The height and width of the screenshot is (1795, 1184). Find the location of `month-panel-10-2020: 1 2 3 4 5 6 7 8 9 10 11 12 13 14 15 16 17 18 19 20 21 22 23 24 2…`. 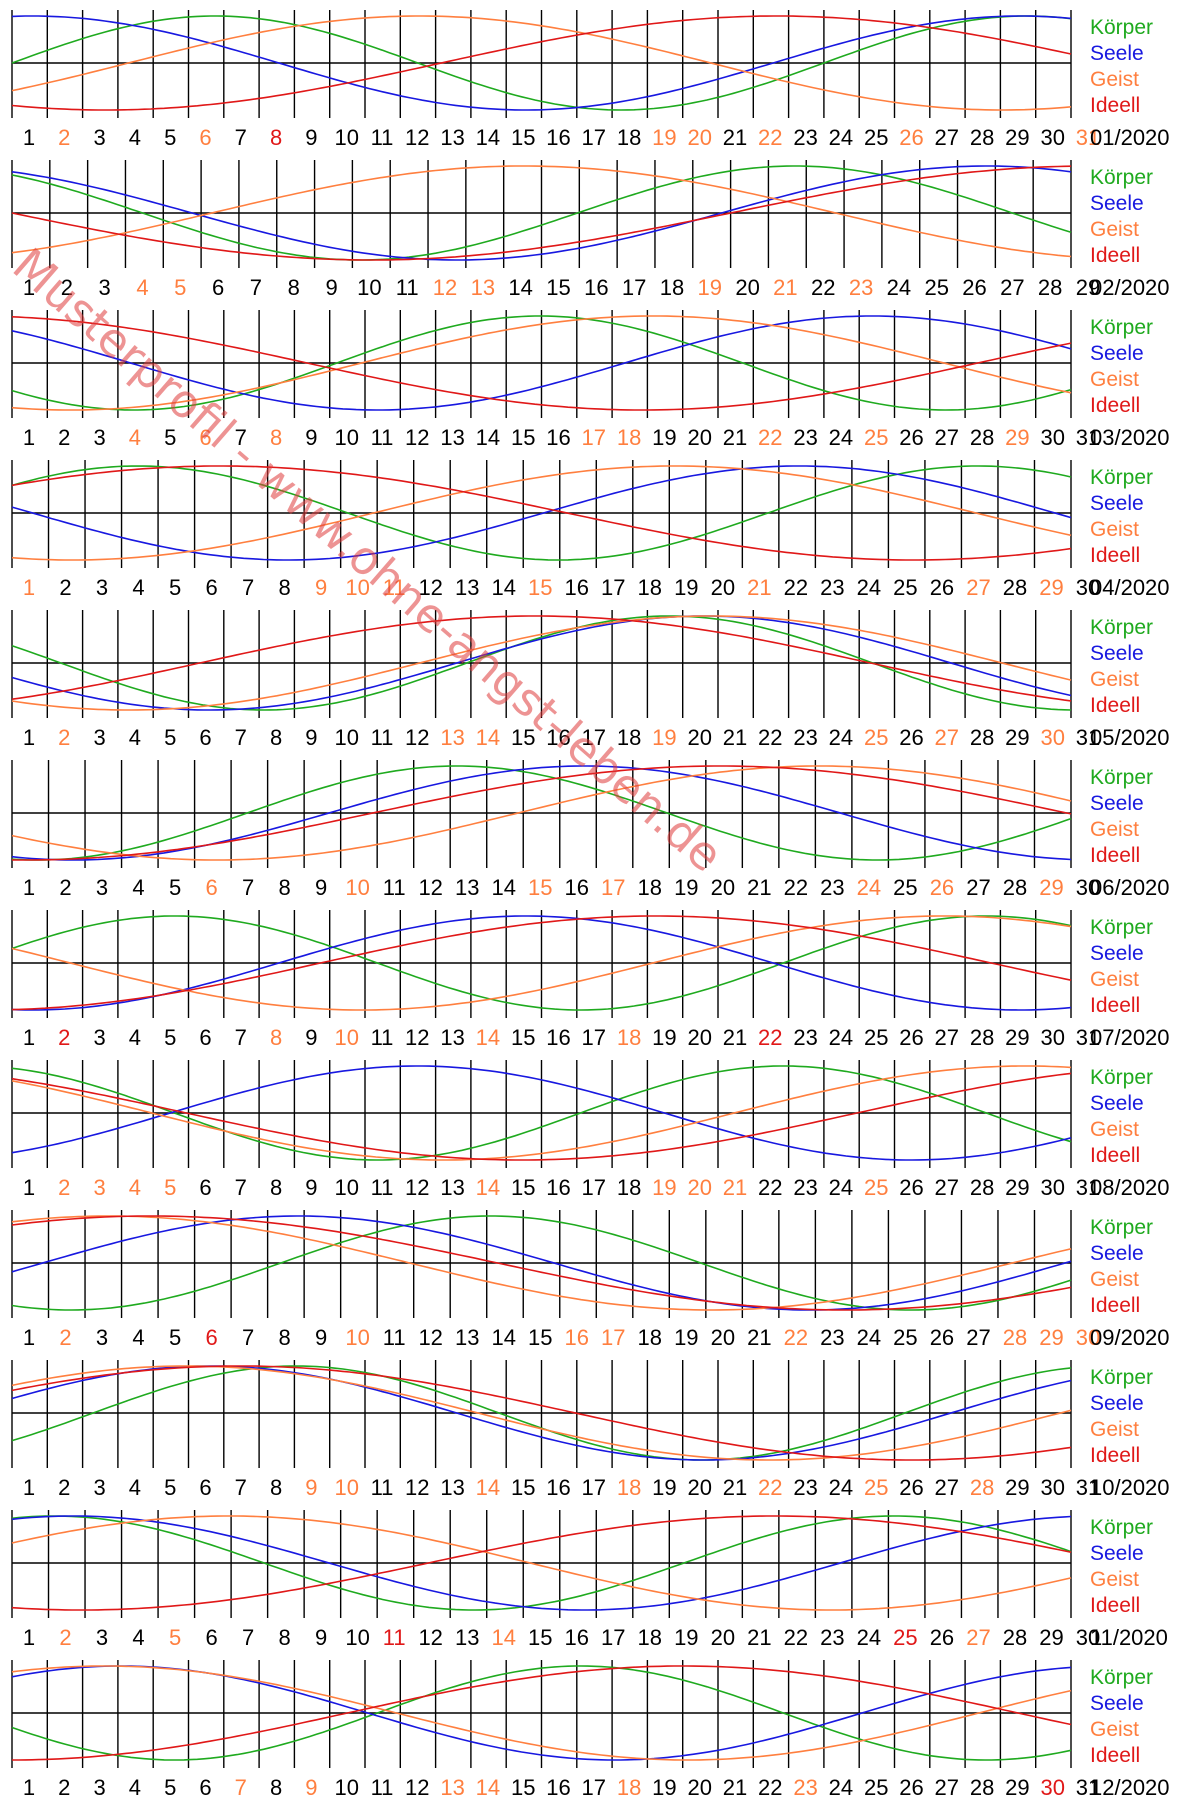

month-panel-10-2020: 1 2 3 4 5 6 7 8 9 10 11 12 13 14 15 16 17 18 19 20 21 22 23 24 2… is located at coordinates (590, 1430).